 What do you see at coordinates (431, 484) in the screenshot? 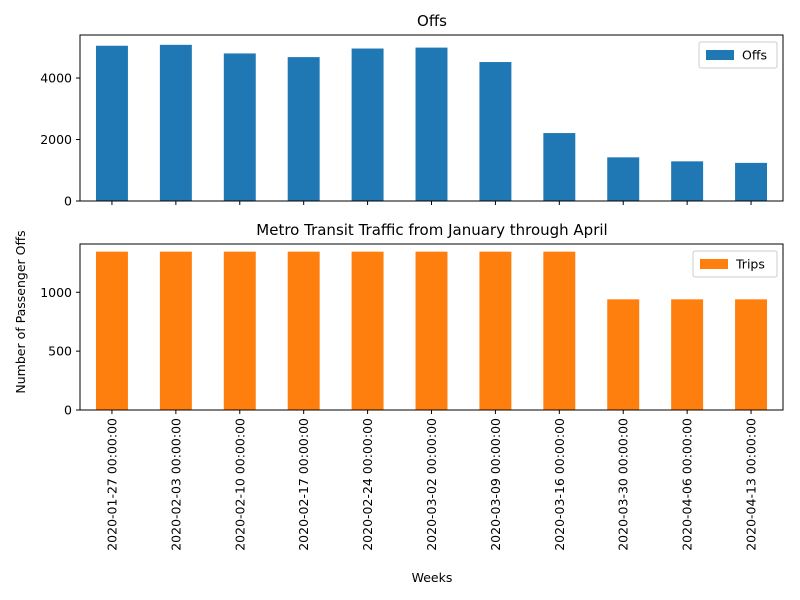
I see `x-tick-label-5: 2020-03-02 00:00:00` at bounding box center [431, 484].